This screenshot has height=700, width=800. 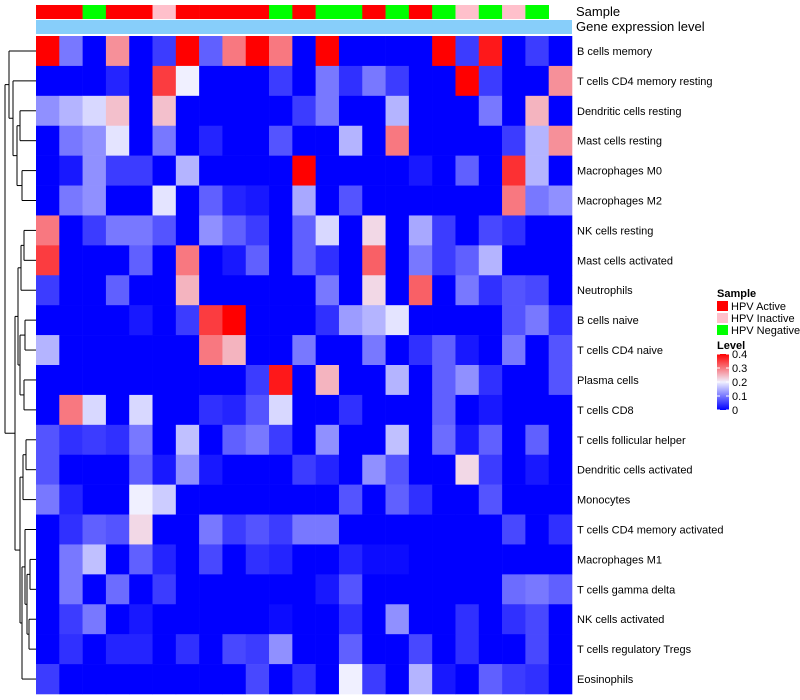 I want to click on legend-sample-swatch, so click(x=722, y=318).